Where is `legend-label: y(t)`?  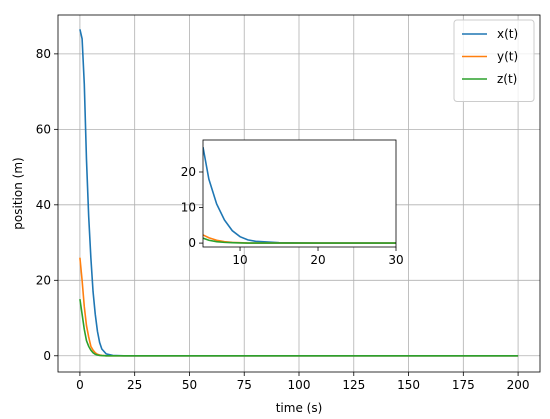
legend-label: y(t) is located at coordinates (507, 57).